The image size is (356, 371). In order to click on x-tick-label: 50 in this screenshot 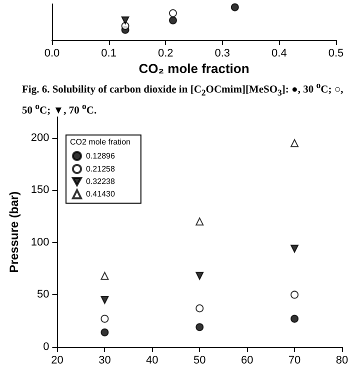, I will do `click(200, 360)`.